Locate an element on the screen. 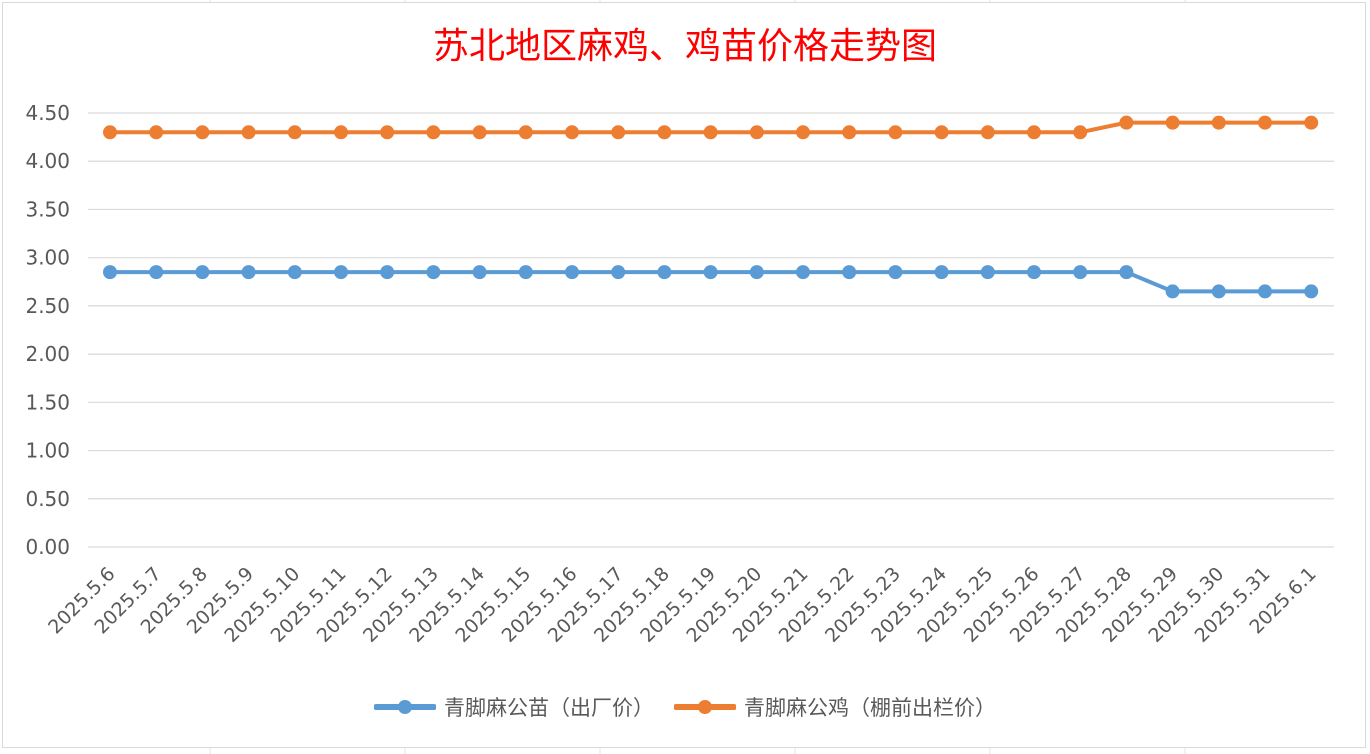  legend-item-seedling: 青脚麻公苗（出厂价） is located at coordinates (514, 707).